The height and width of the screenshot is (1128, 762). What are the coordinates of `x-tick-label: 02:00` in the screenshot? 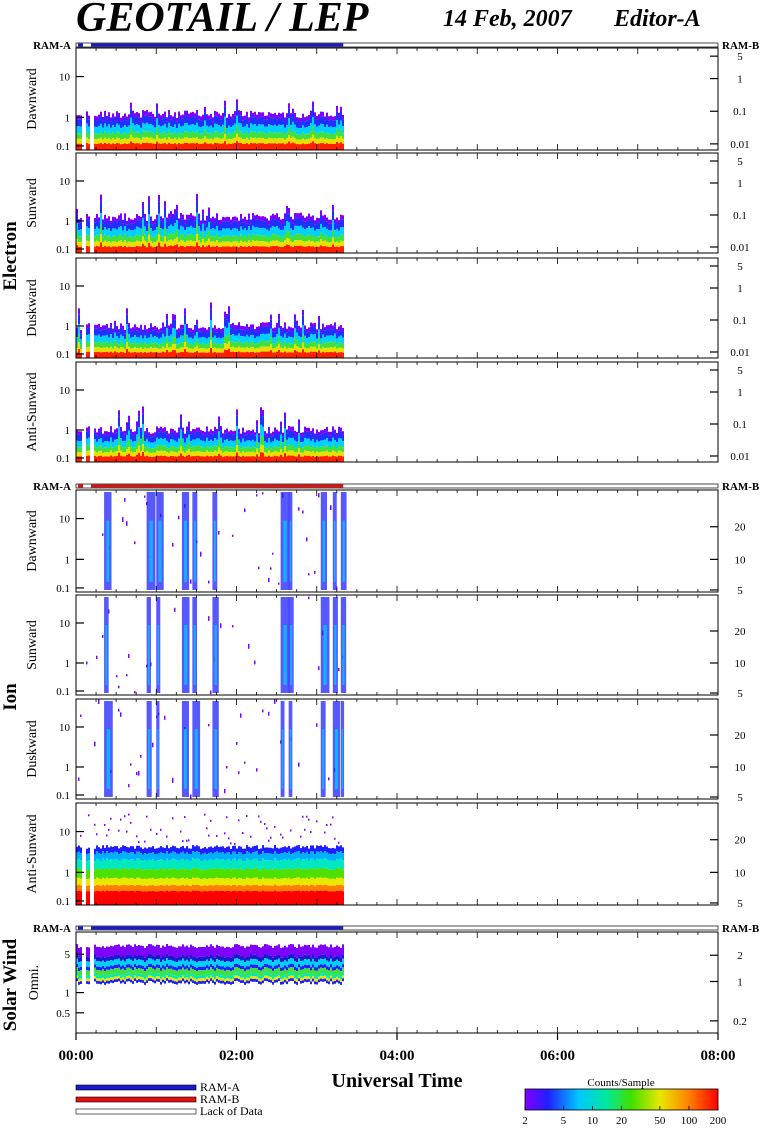 It's located at (236, 1056).